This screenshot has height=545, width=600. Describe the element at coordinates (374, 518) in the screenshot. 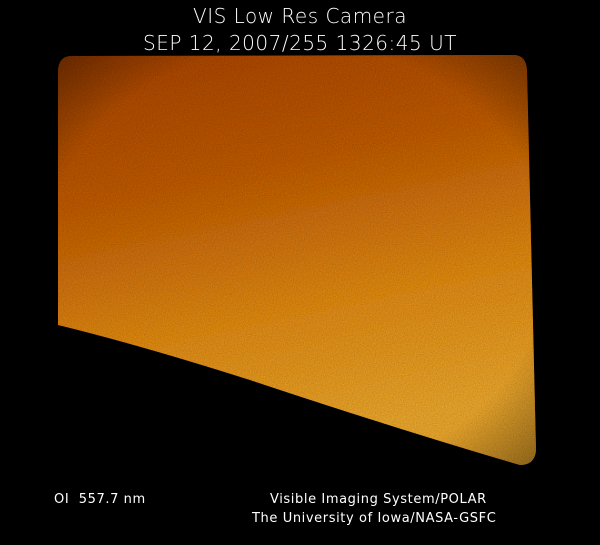

I see `credit-line-2: The University of Iowa/NASA-GSFC` at that location.